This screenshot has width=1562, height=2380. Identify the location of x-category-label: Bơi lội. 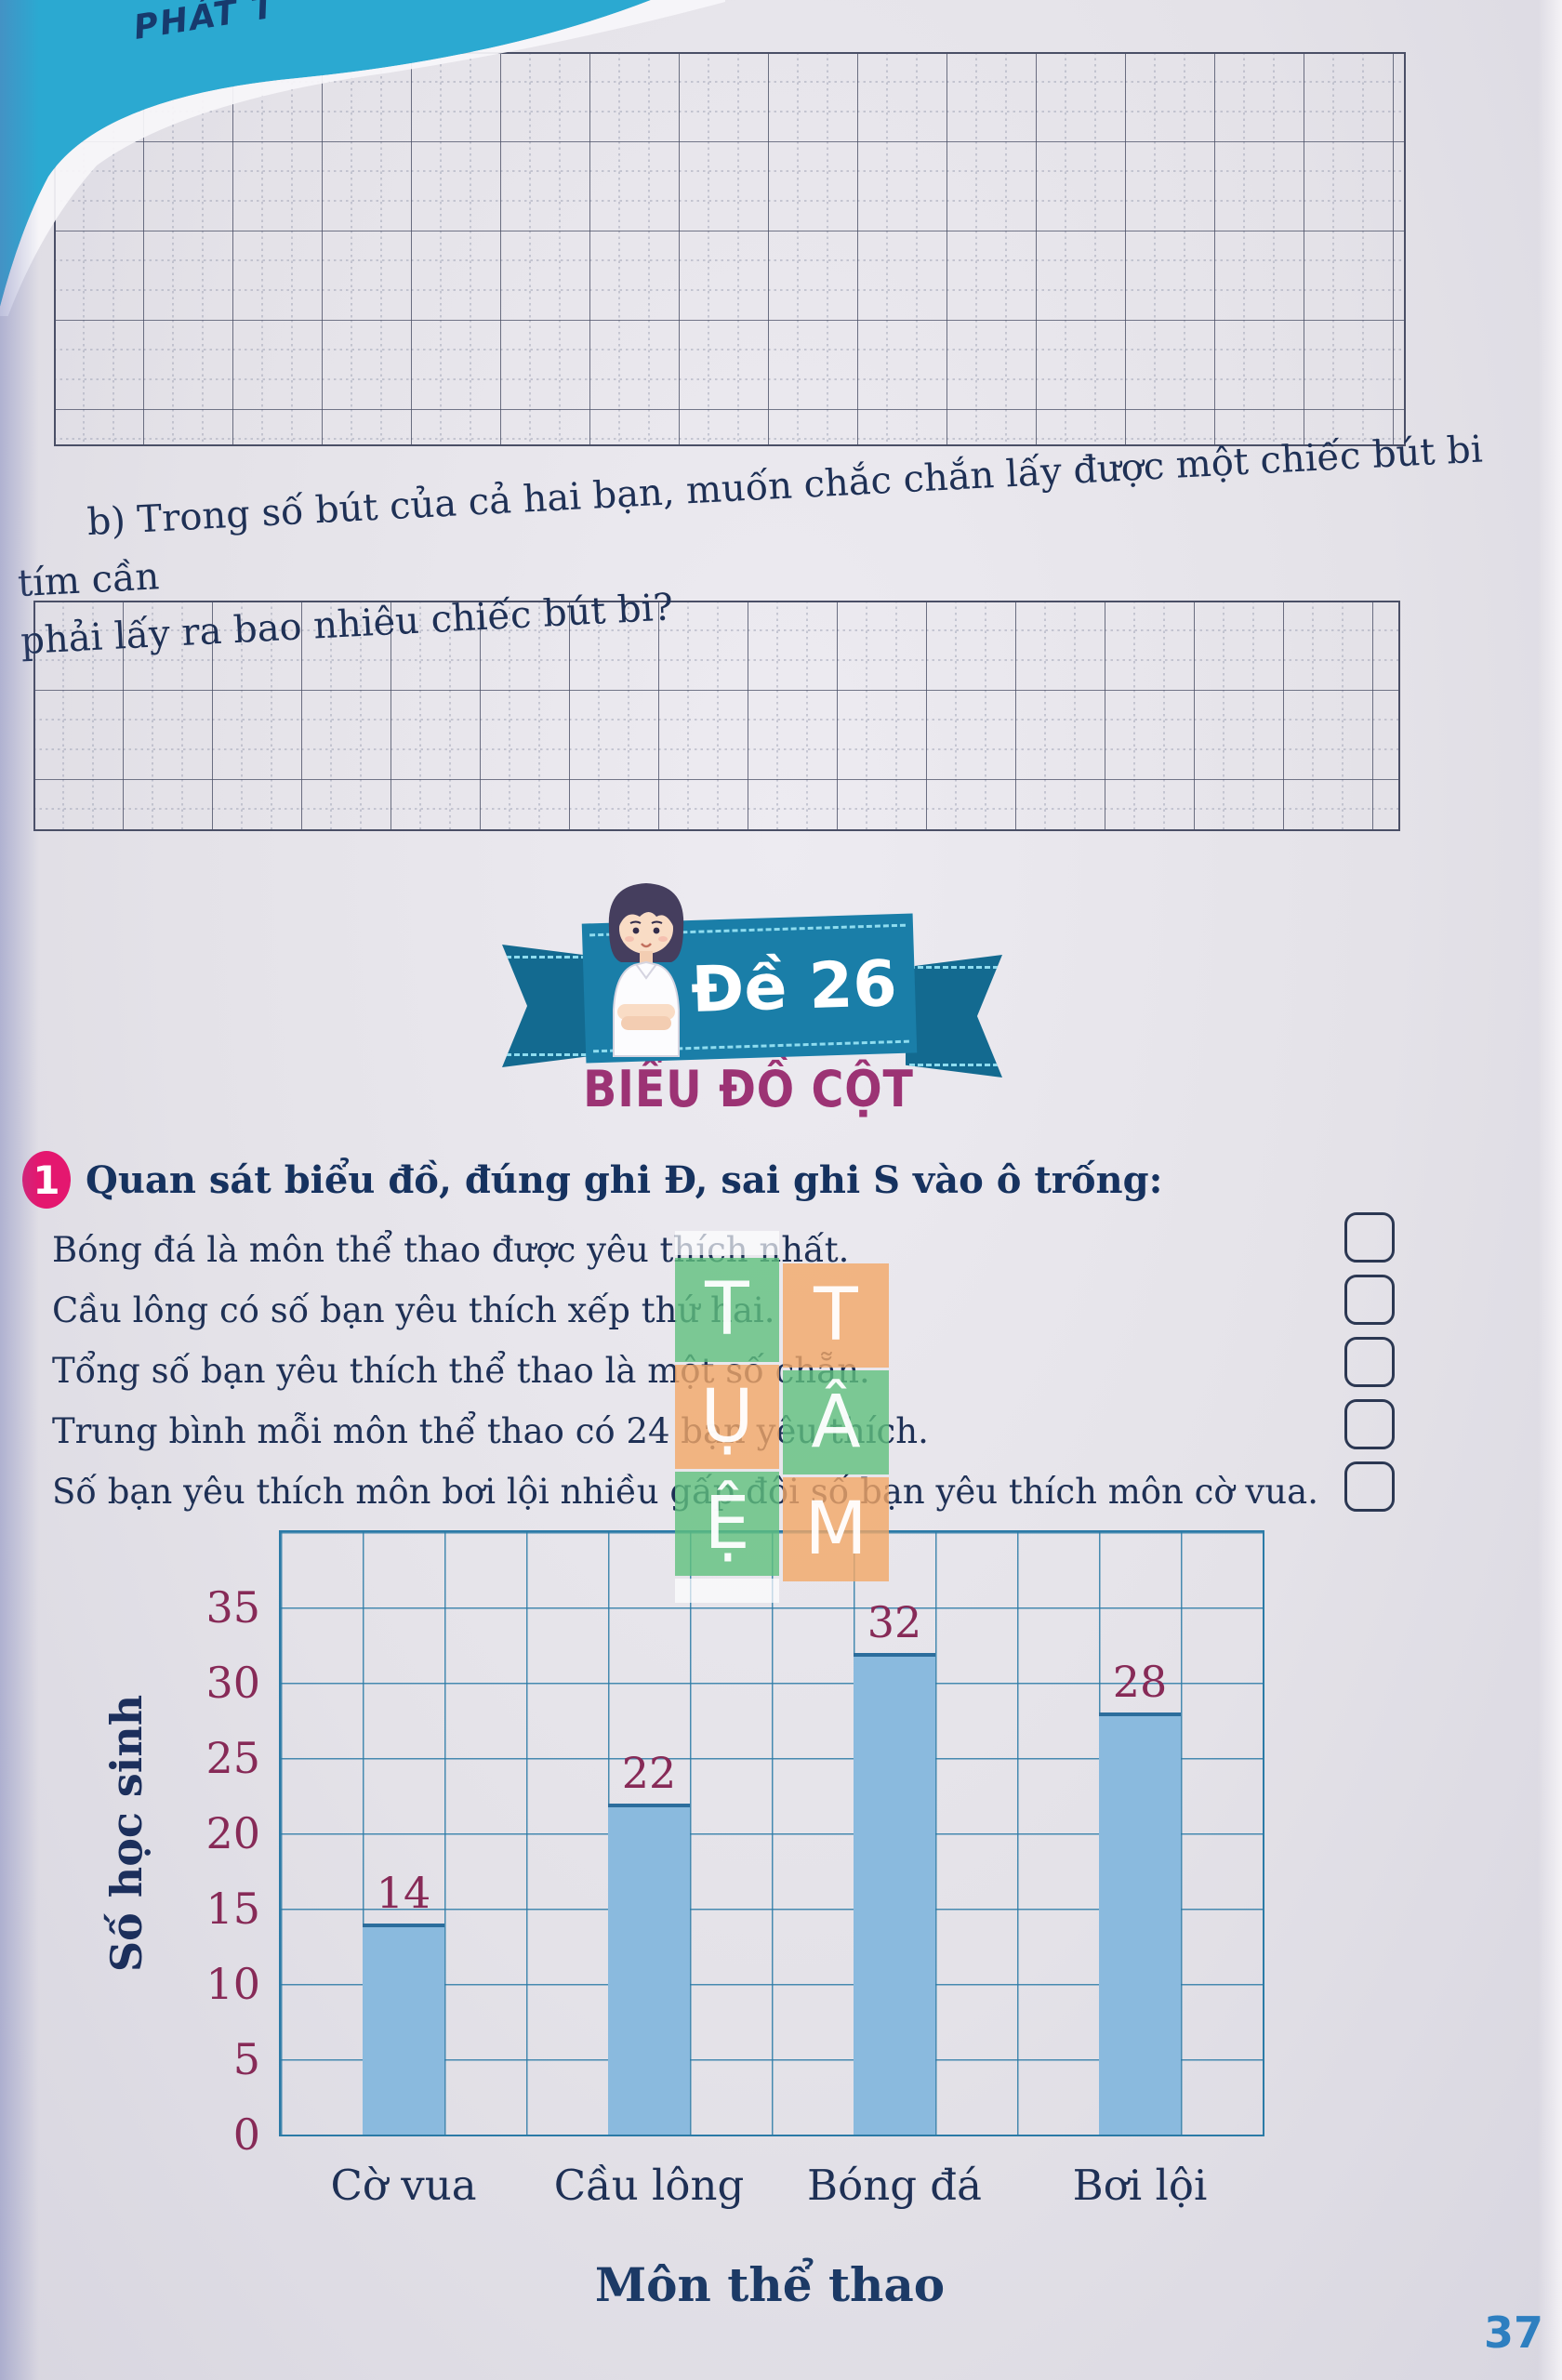
(1140, 2185).